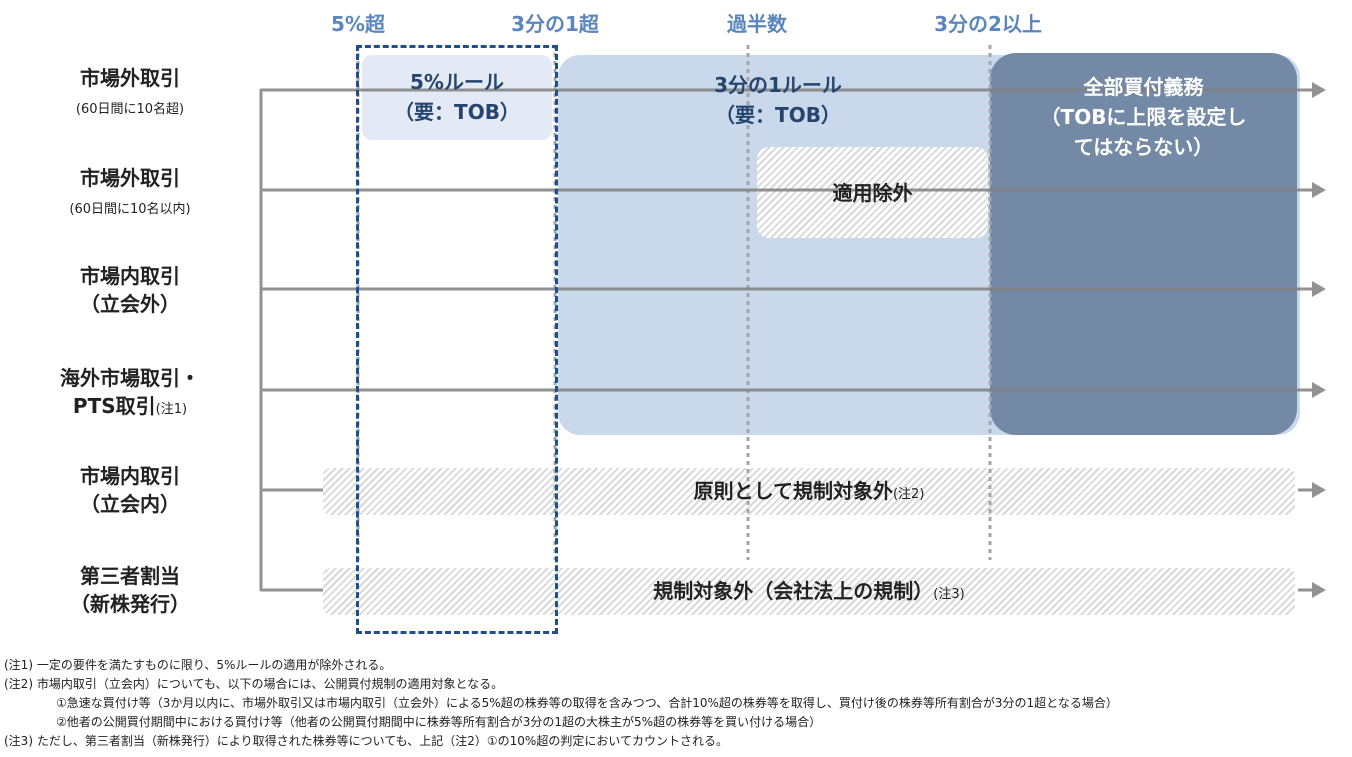 This screenshot has width=1352, height=757. I want to click on full-purchase-label: 全部買付義務 （TOBに上限を設定し てはならない）, so click(1143, 117).